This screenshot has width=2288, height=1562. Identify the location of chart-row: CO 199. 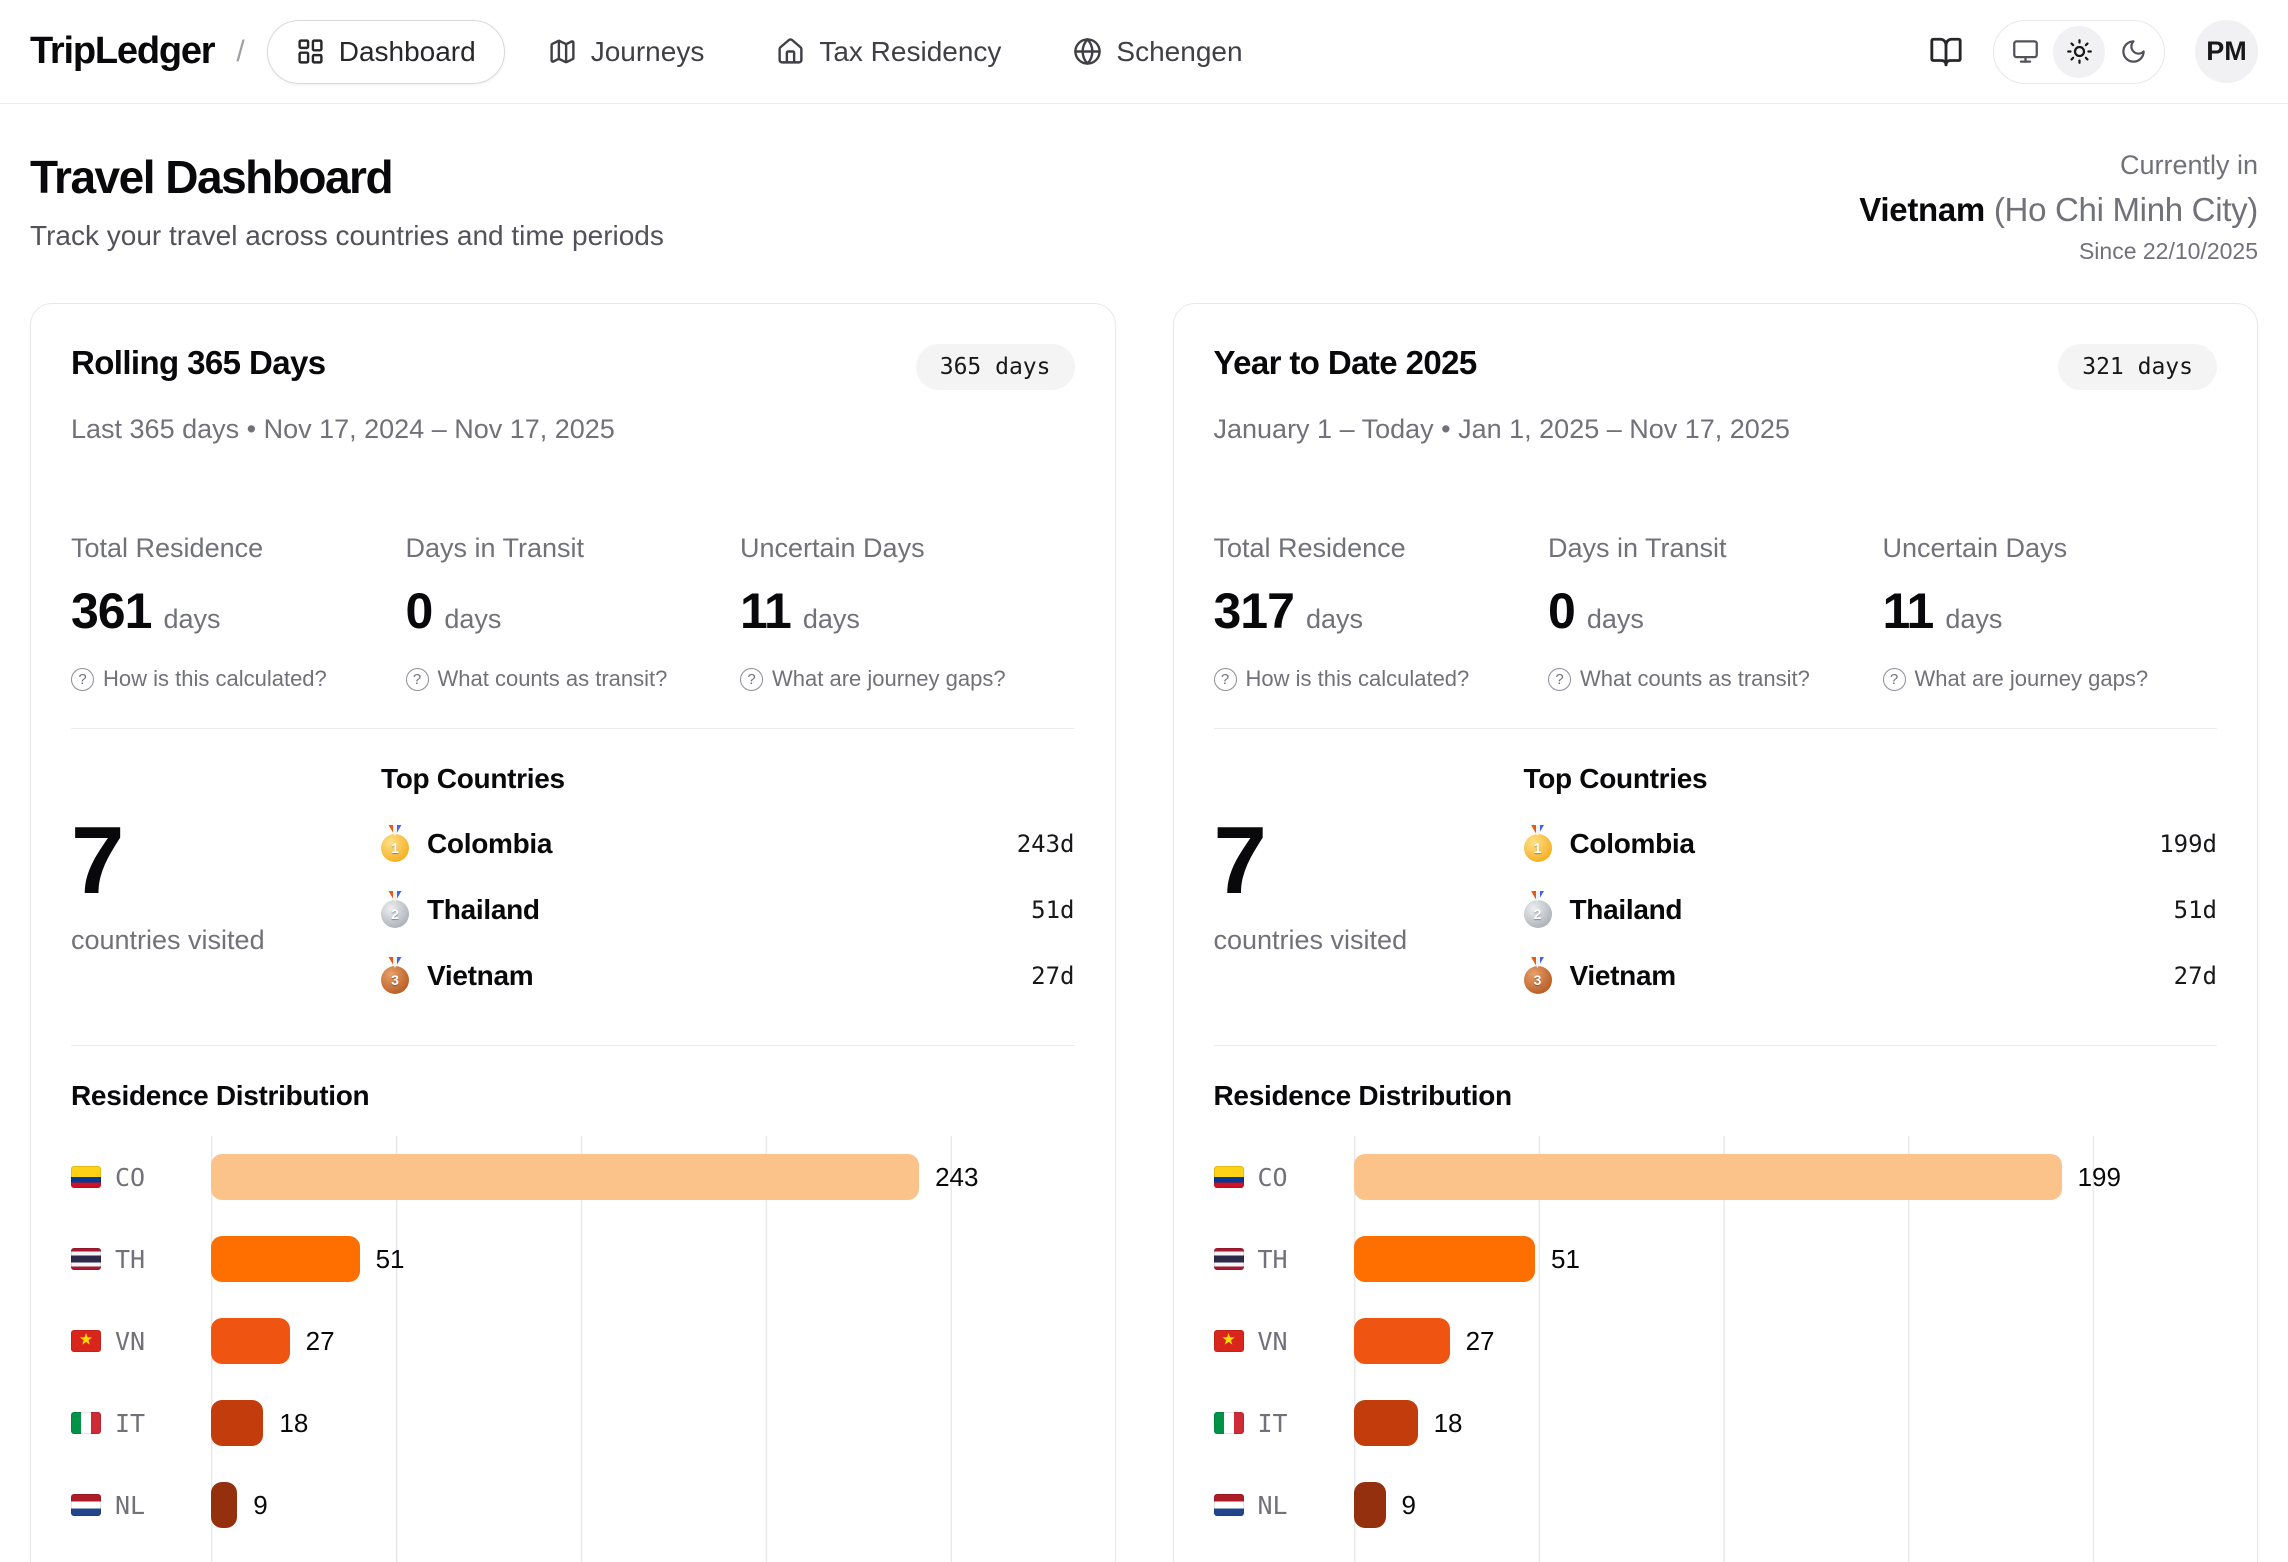
(1715, 1177).